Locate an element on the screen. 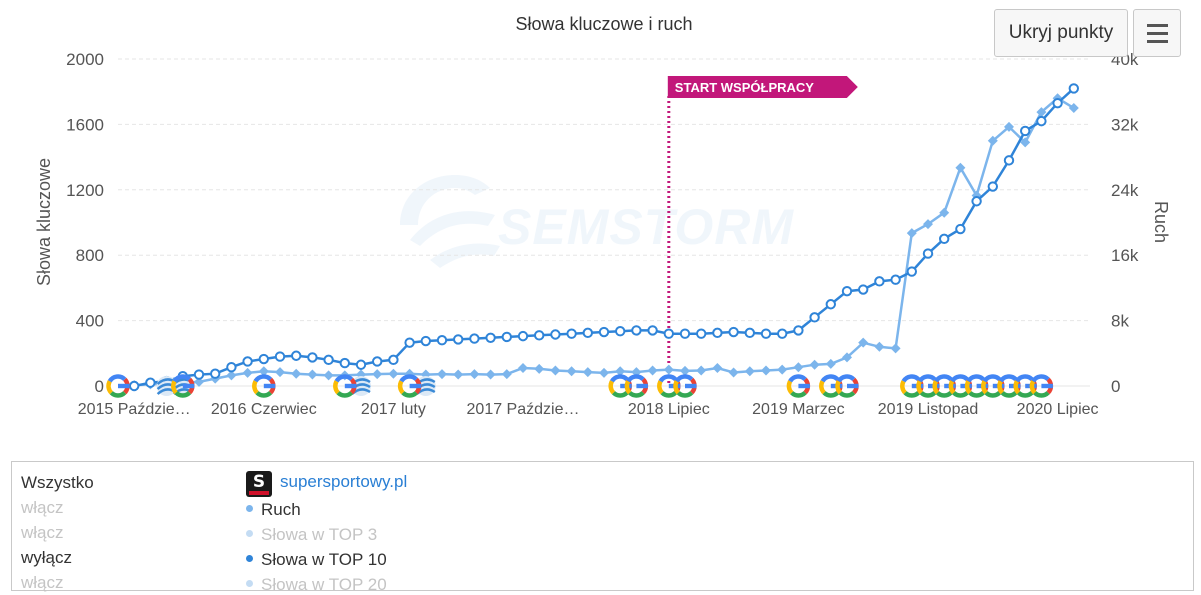  x-axis-tick-label: 2018 Lipiec is located at coordinates (669, 409).